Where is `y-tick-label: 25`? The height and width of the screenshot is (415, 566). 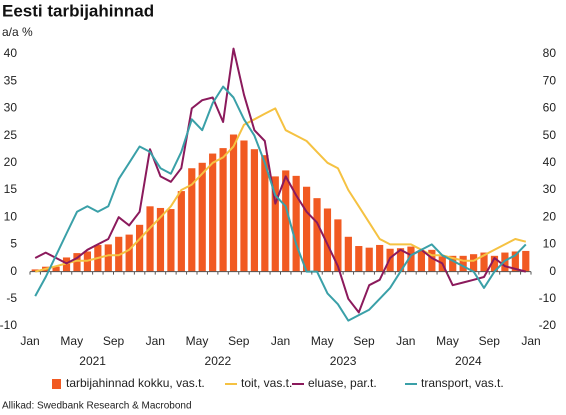 y-tick-label: 25 is located at coordinates (11, 135).